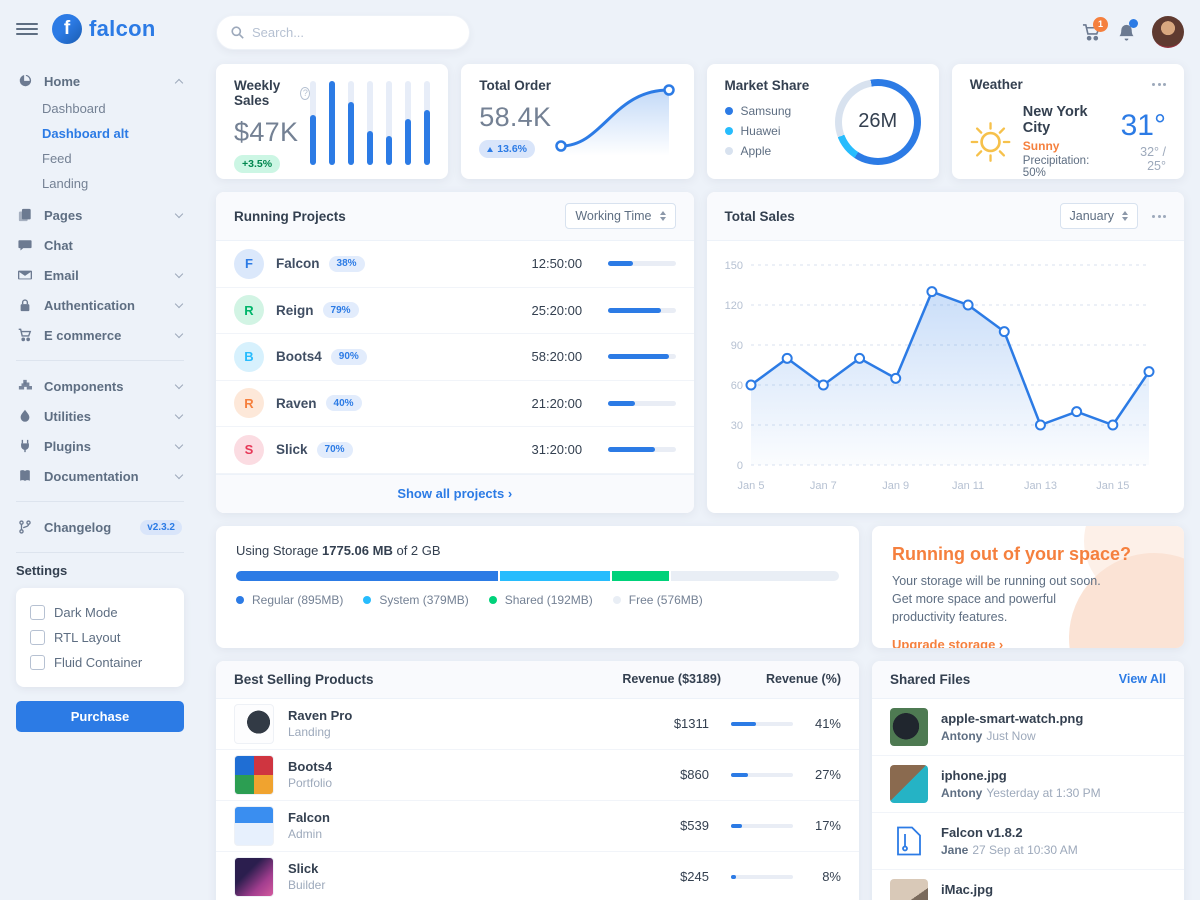  I want to click on pie-chart-icon, so click(26, 81).